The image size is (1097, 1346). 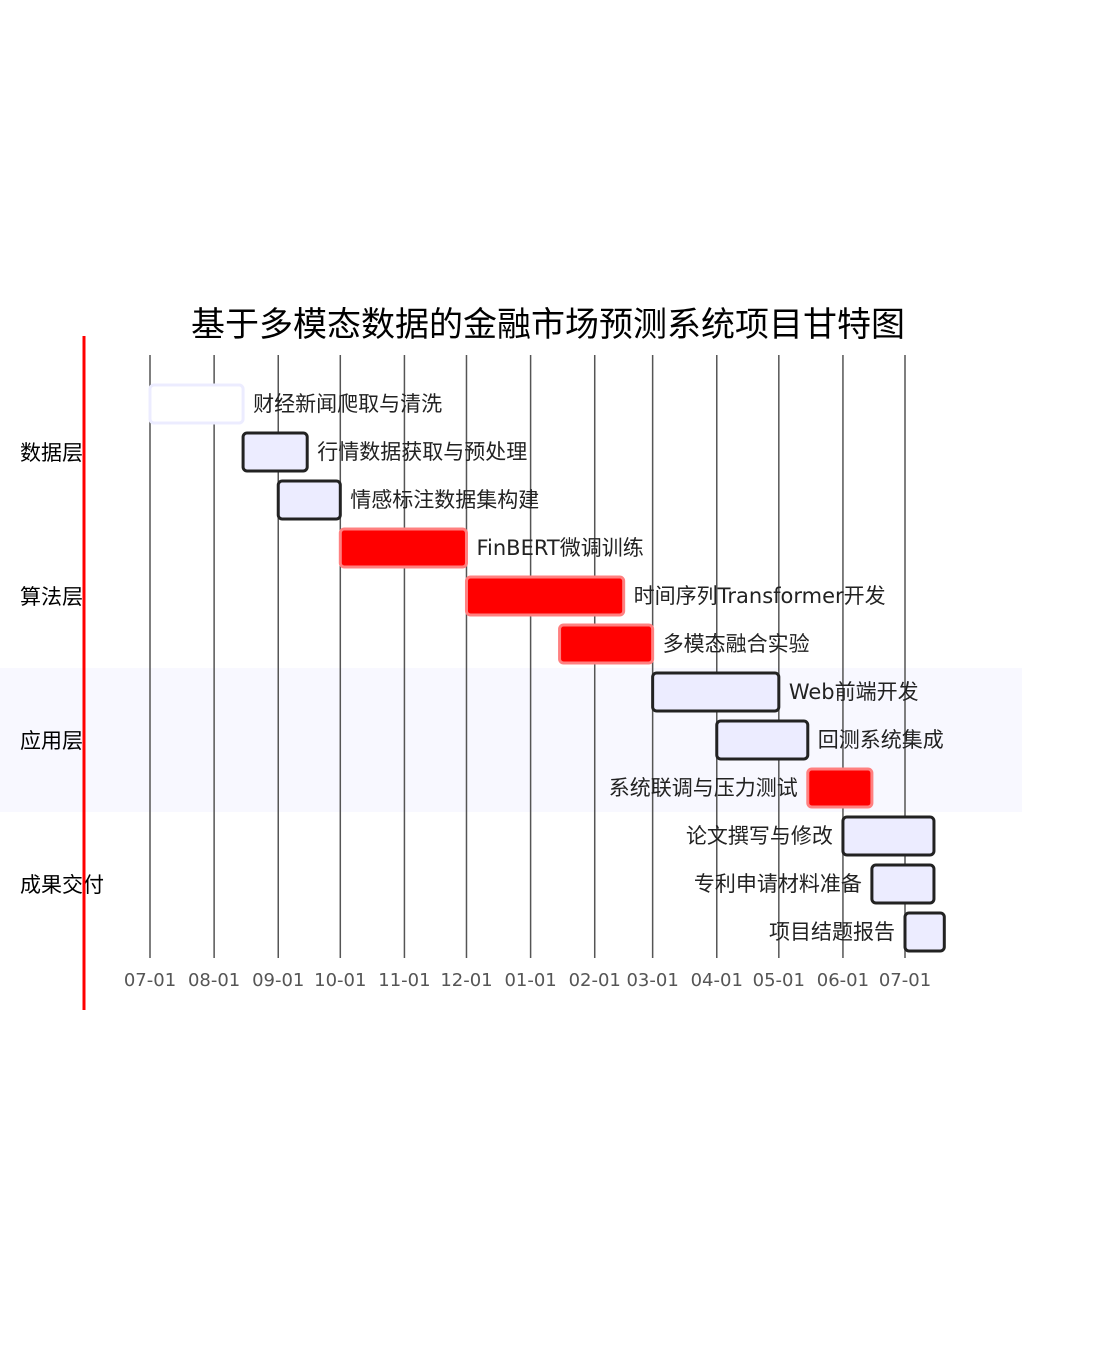 I want to click on tick-label: 01-01, so click(x=530, y=980).